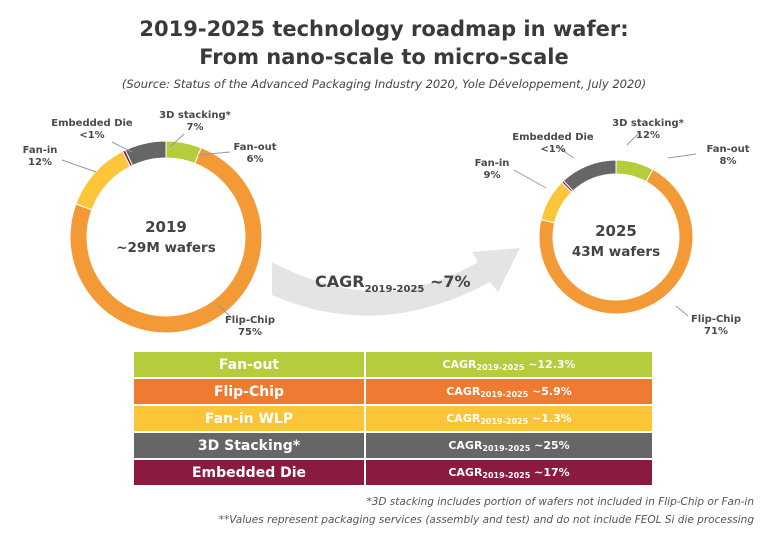  What do you see at coordinates (509, 364) in the screenshot?
I see `cagr-row-value: CAGR2019-2025 ~12.3%` at bounding box center [509, 364].